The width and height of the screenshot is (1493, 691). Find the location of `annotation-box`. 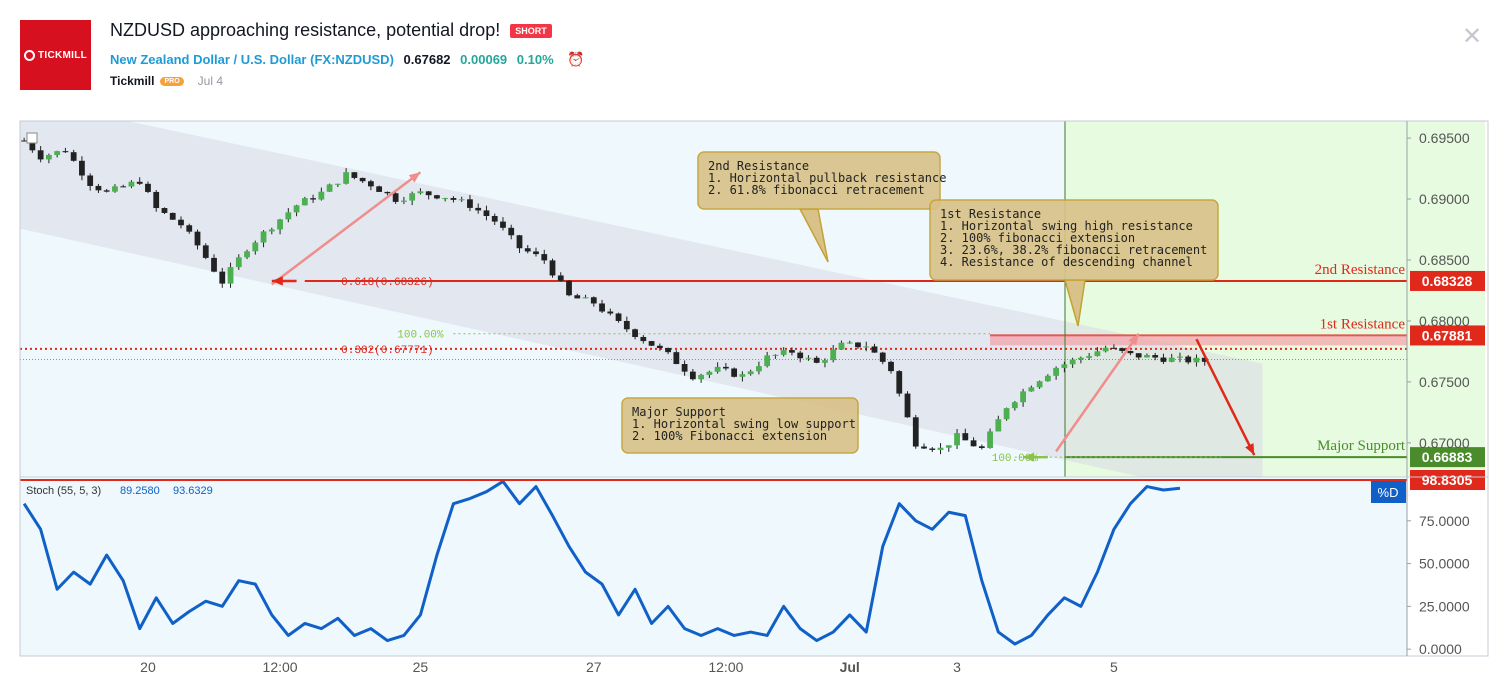

annotation-box is located at coordinates (740, 425).